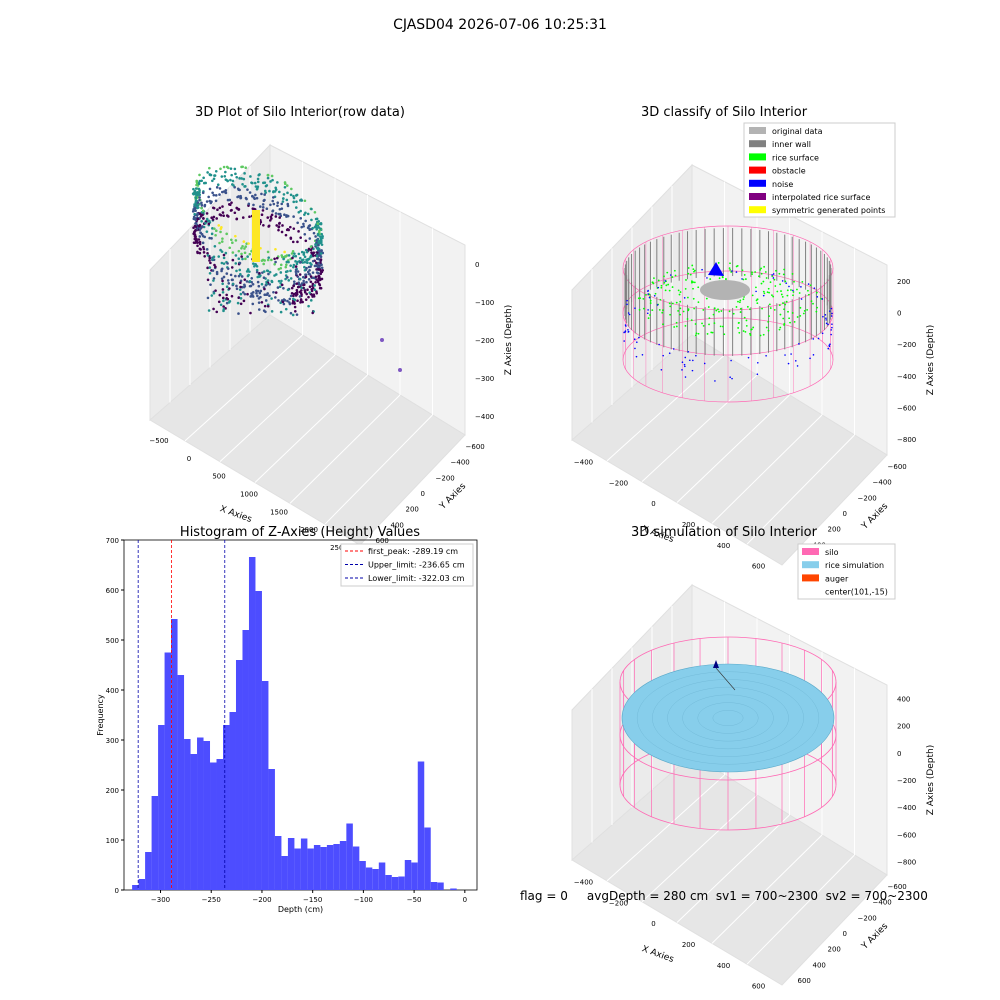 The height and width of the screenshot is (1000, 1000). What do you see at coordinates (867, 498) in the screenshot?
I see `y-tick-label: −200` at bounding box center [867, 498].